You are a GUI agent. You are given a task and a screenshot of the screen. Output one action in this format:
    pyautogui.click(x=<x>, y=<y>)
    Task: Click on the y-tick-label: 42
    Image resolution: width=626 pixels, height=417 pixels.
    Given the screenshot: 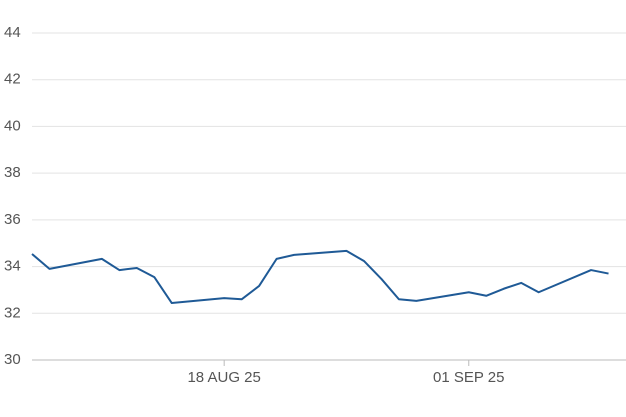 What is the action you would take?
    pyautogui.click(x=12, y=79)
    